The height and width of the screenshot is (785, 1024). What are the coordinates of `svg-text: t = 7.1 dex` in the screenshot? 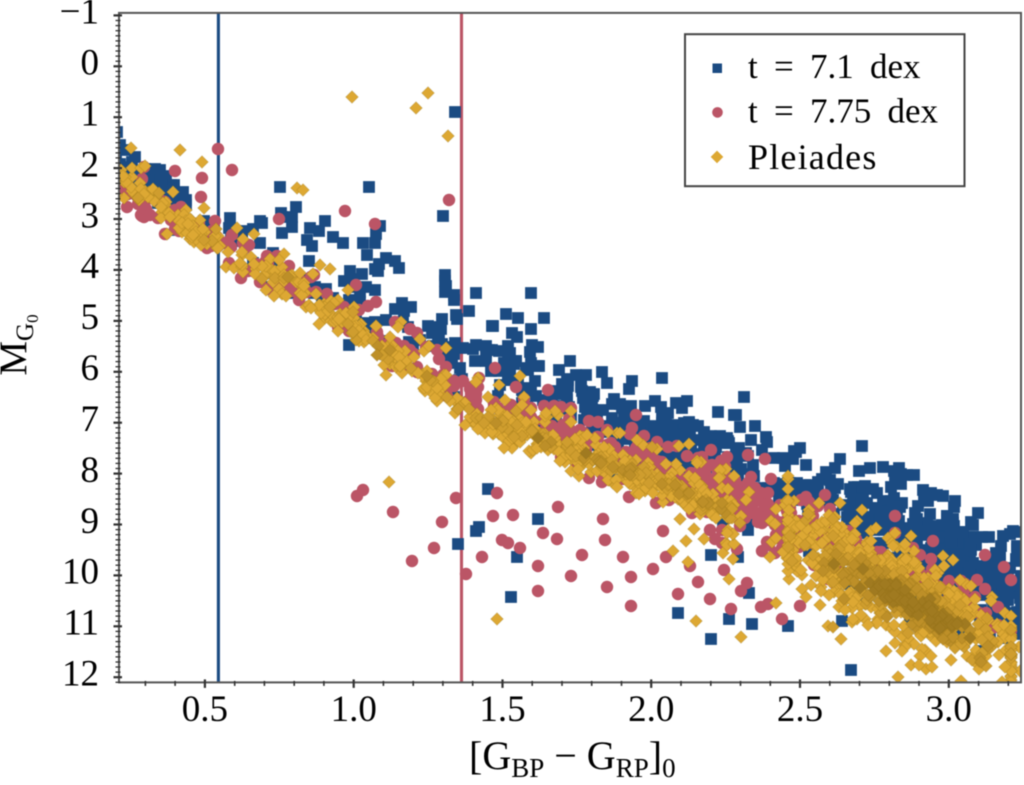 It's located at (834, 66).